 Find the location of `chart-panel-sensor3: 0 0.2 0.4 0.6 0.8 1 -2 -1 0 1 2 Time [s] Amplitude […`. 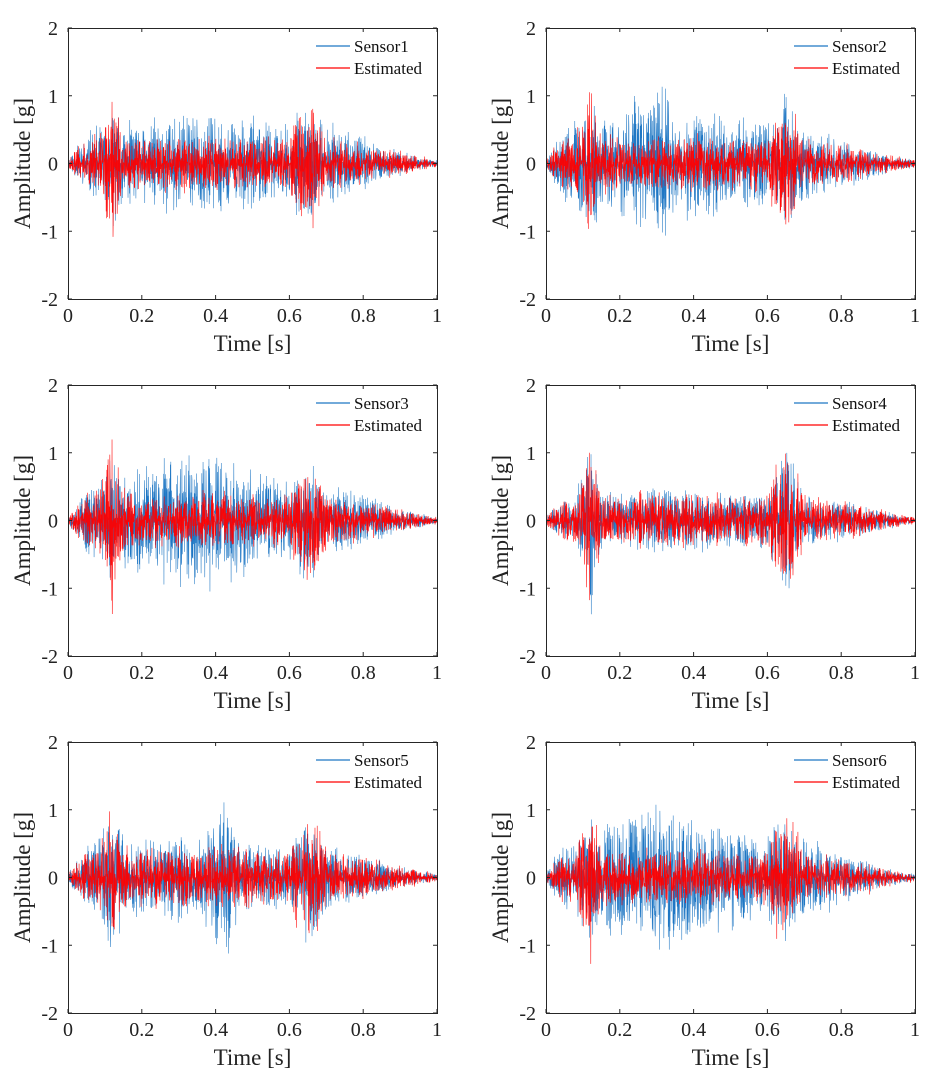

chart-panel-sensor3: 0 0.2 0.4 0.6 0.8 1 -2 -1 0 1 2 Time [s] Amplitude [… is located at coordinates (226, 544).